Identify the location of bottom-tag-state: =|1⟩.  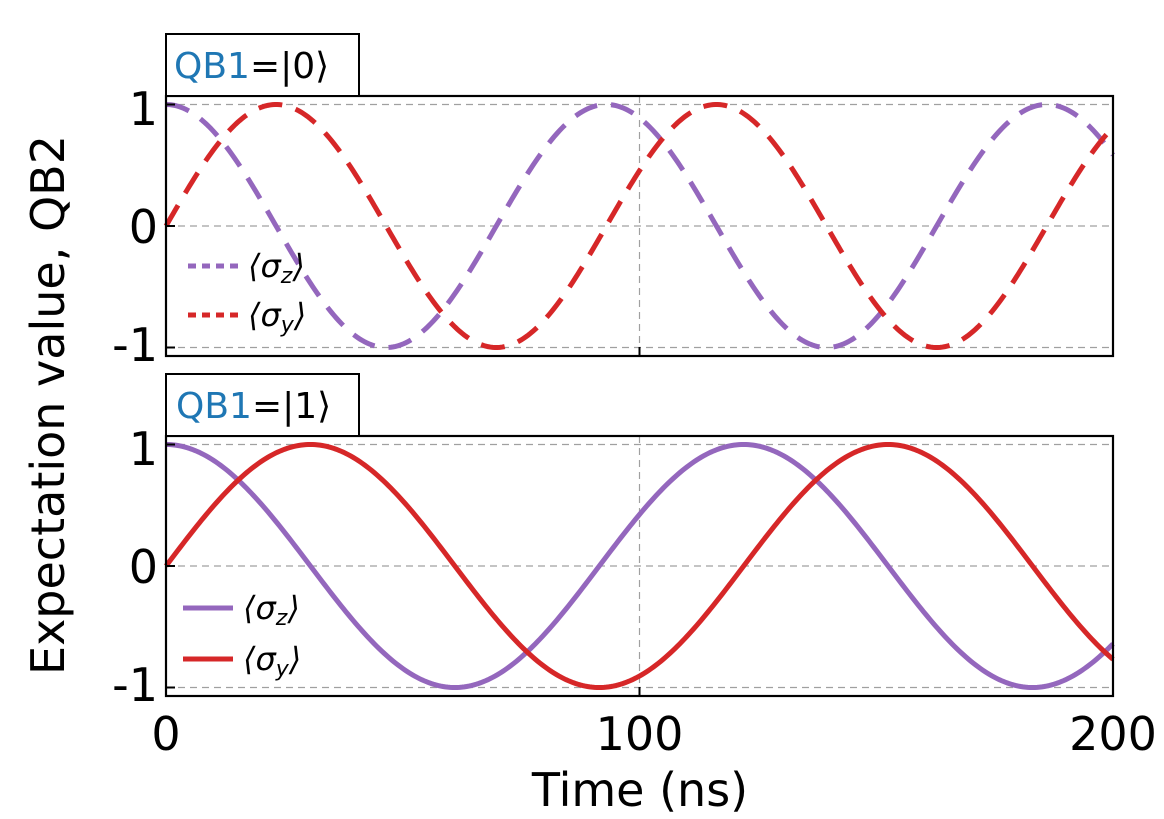
(291, 406).